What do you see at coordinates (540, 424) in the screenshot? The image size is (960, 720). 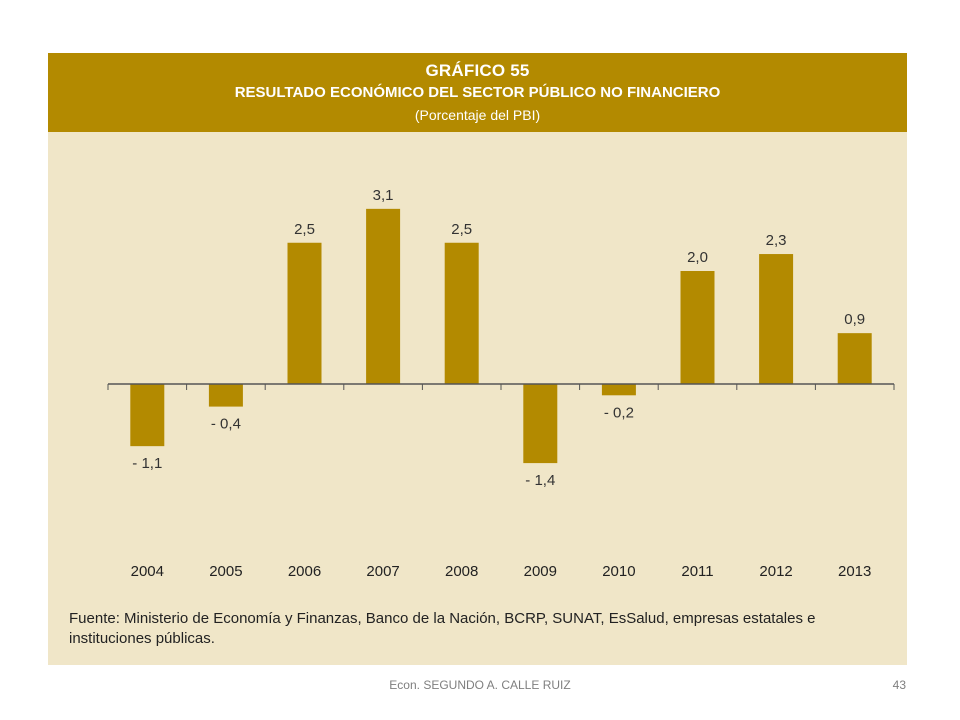 I see `bar-2009` at bounding box center [540, 424].